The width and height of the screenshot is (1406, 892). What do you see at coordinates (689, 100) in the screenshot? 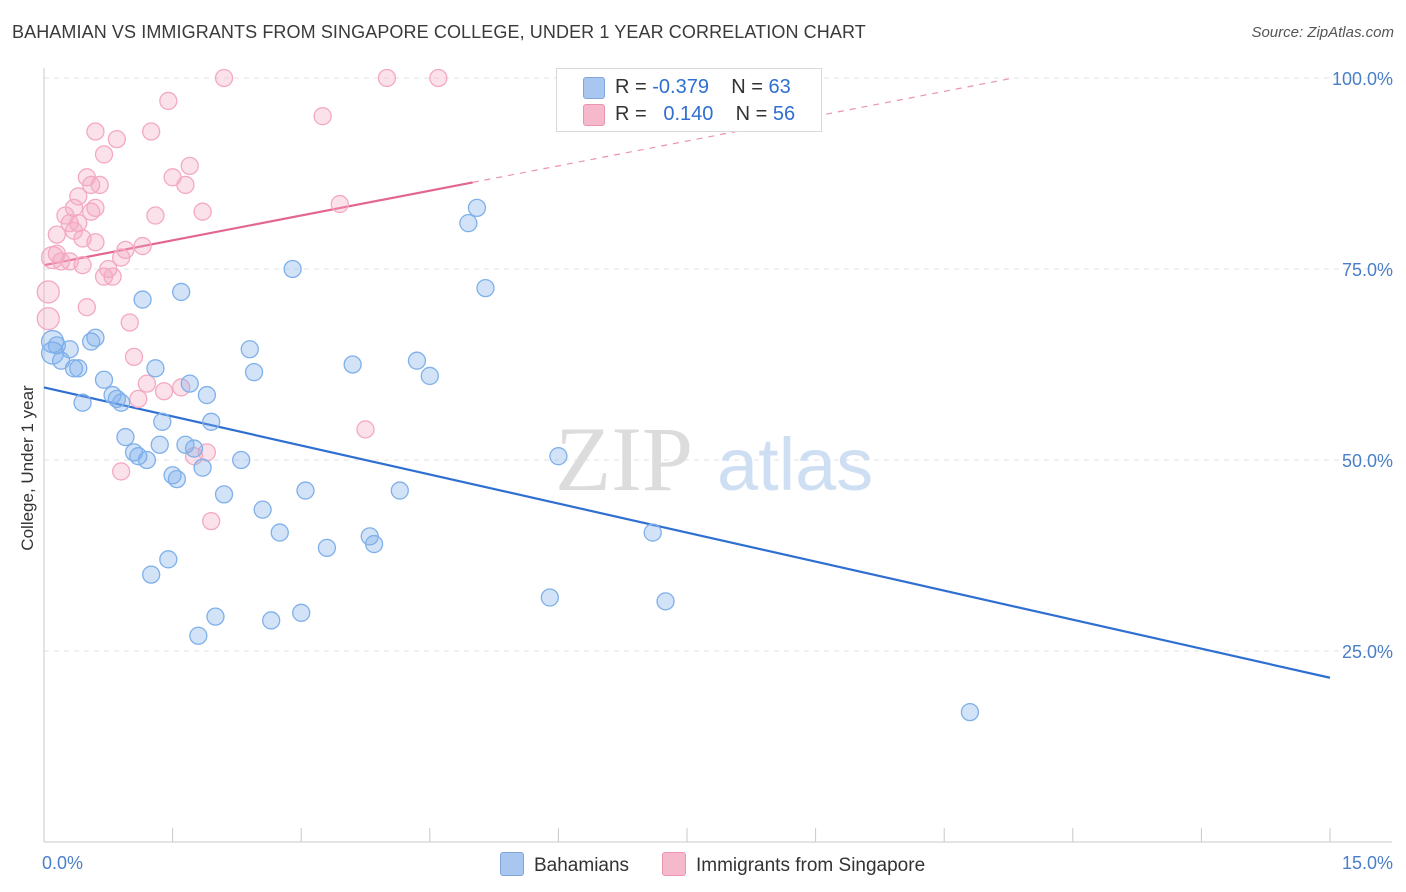
I see `correlation-legend: R = -0.379 N = 63 R = 0.140 N = 56` at bounding box center [689, 100].